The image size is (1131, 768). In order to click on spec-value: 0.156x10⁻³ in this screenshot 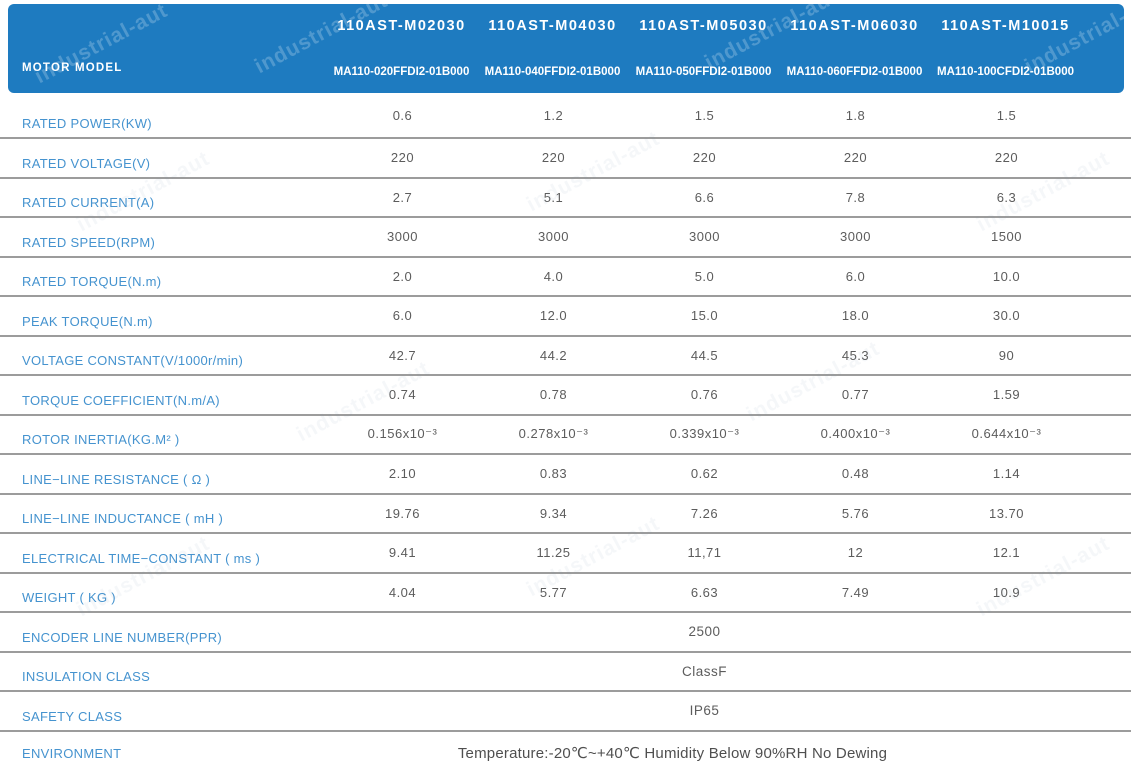, I will do `click(402, 434)`.